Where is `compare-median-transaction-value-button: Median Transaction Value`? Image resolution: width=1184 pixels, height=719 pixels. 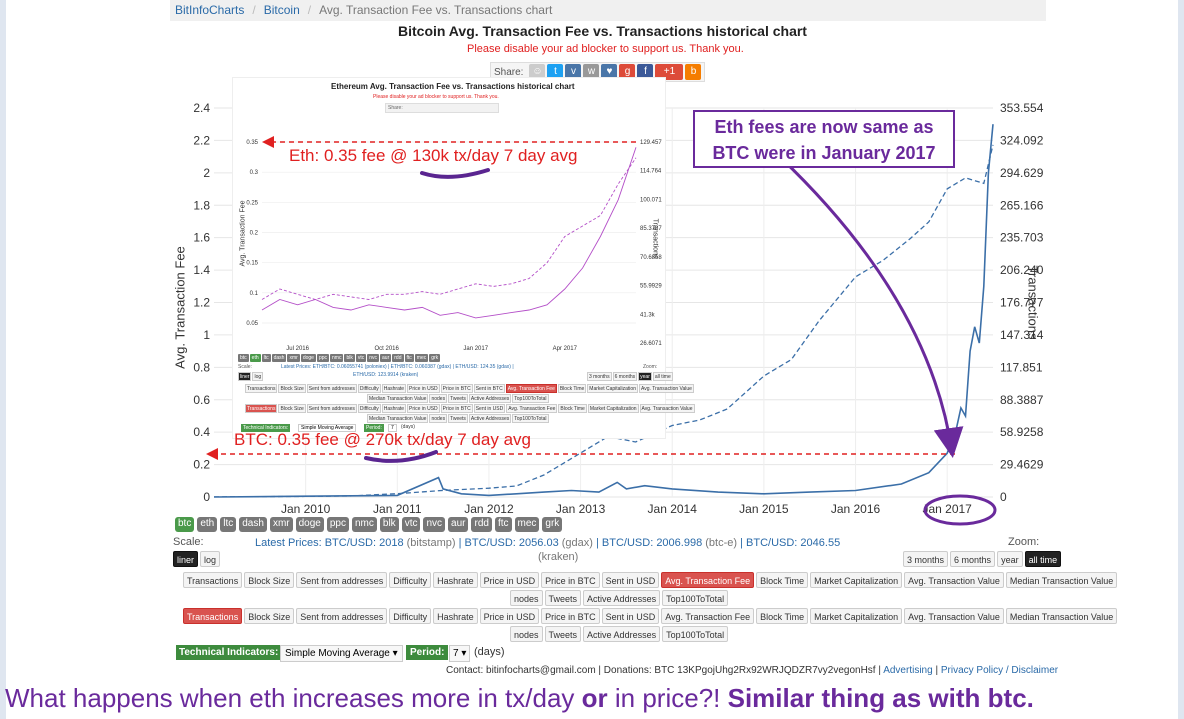
compare-median-transaction-value-button: Median Transaction Value is located at coordinates (1061, 616).